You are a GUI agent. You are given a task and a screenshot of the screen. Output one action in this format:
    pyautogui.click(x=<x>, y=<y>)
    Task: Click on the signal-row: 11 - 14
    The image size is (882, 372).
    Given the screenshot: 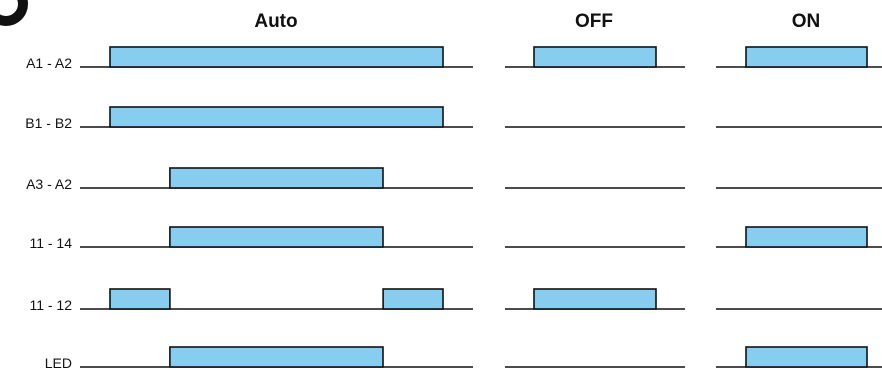 What is the action you would take?
    pyautogui.click(x=455, y=238)
    